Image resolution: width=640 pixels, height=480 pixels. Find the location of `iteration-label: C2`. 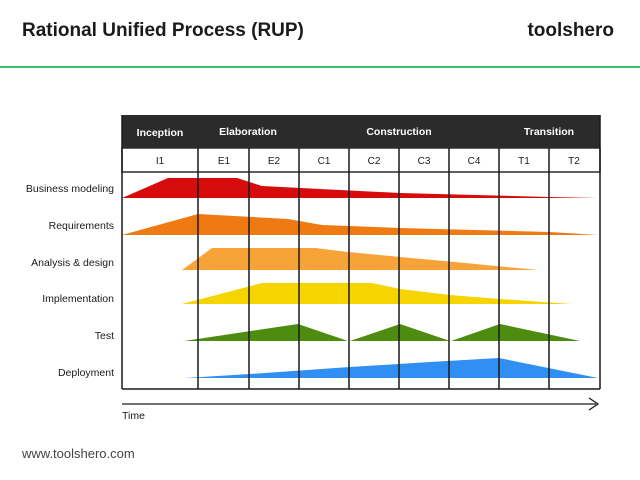

iteration-label: C2 is located at coordinates (374, 161).